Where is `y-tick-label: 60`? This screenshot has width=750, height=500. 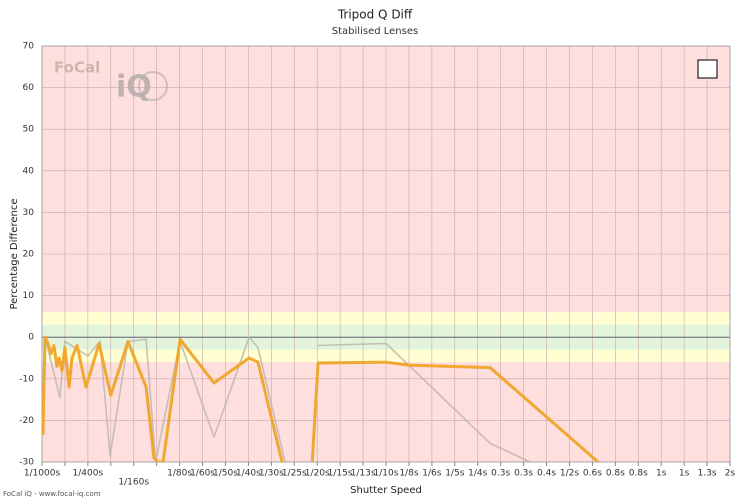 y-tick-label: 60 is located at coordinates (29, 88).